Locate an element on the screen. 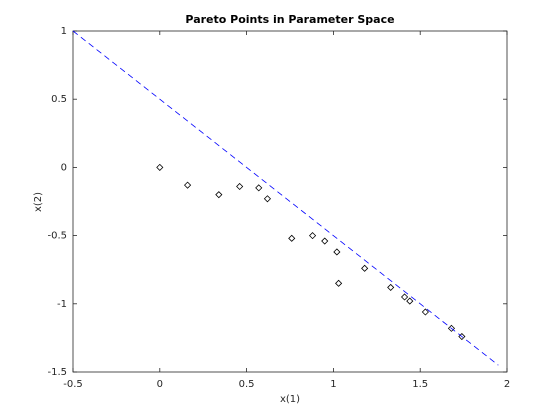 The width and height of the screenshot is (560, 420). x-axis-label: x(1) is located at coordinates (290, 399).